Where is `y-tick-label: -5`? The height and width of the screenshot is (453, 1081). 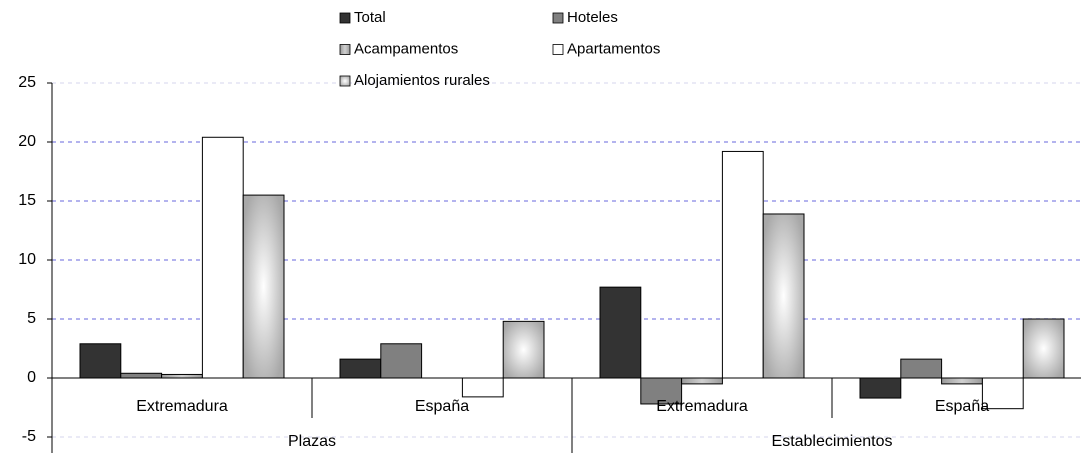
y-tick-label: -5 is located at coordinates (29, 436).